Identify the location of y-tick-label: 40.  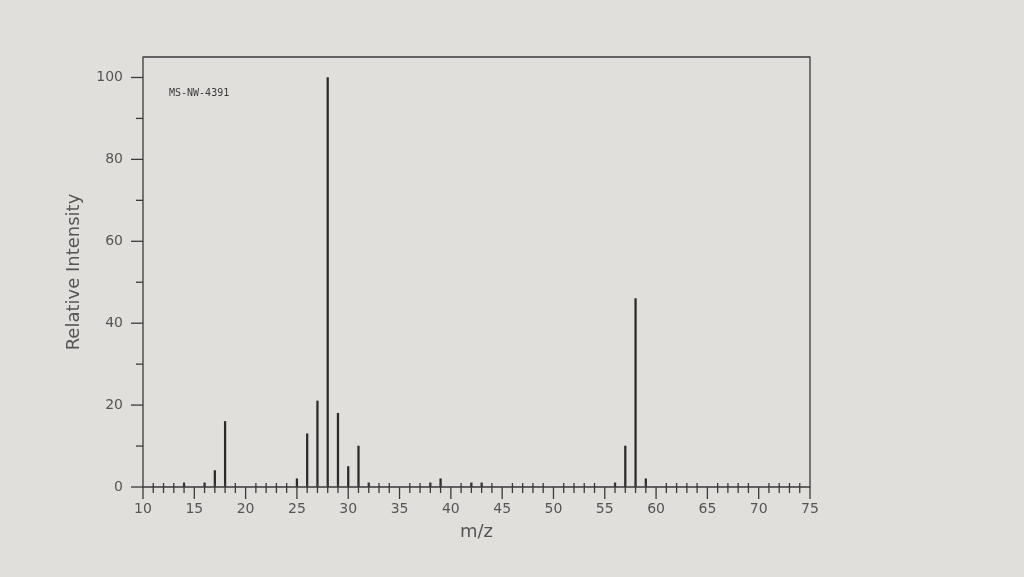
(114, 321).